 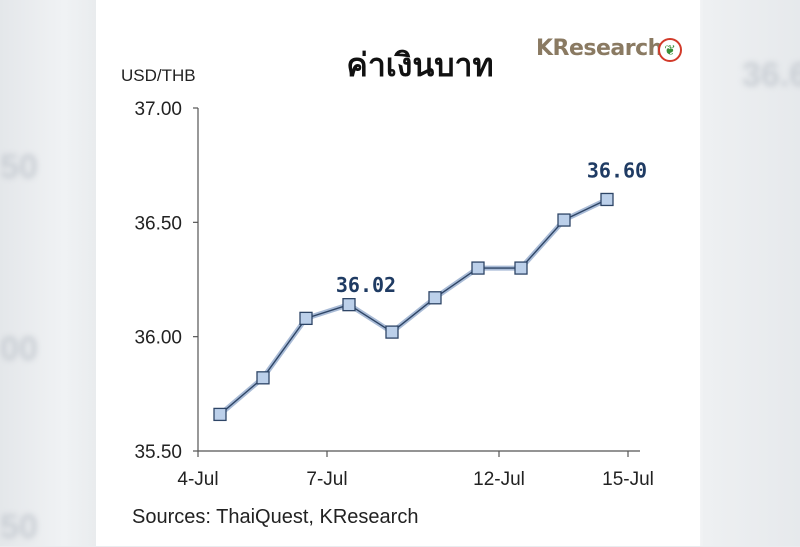 What do you see at coordinates (19, 349) in the screenshot?
I see `blurred-background-text: 00` at bounding box center [19, 349].